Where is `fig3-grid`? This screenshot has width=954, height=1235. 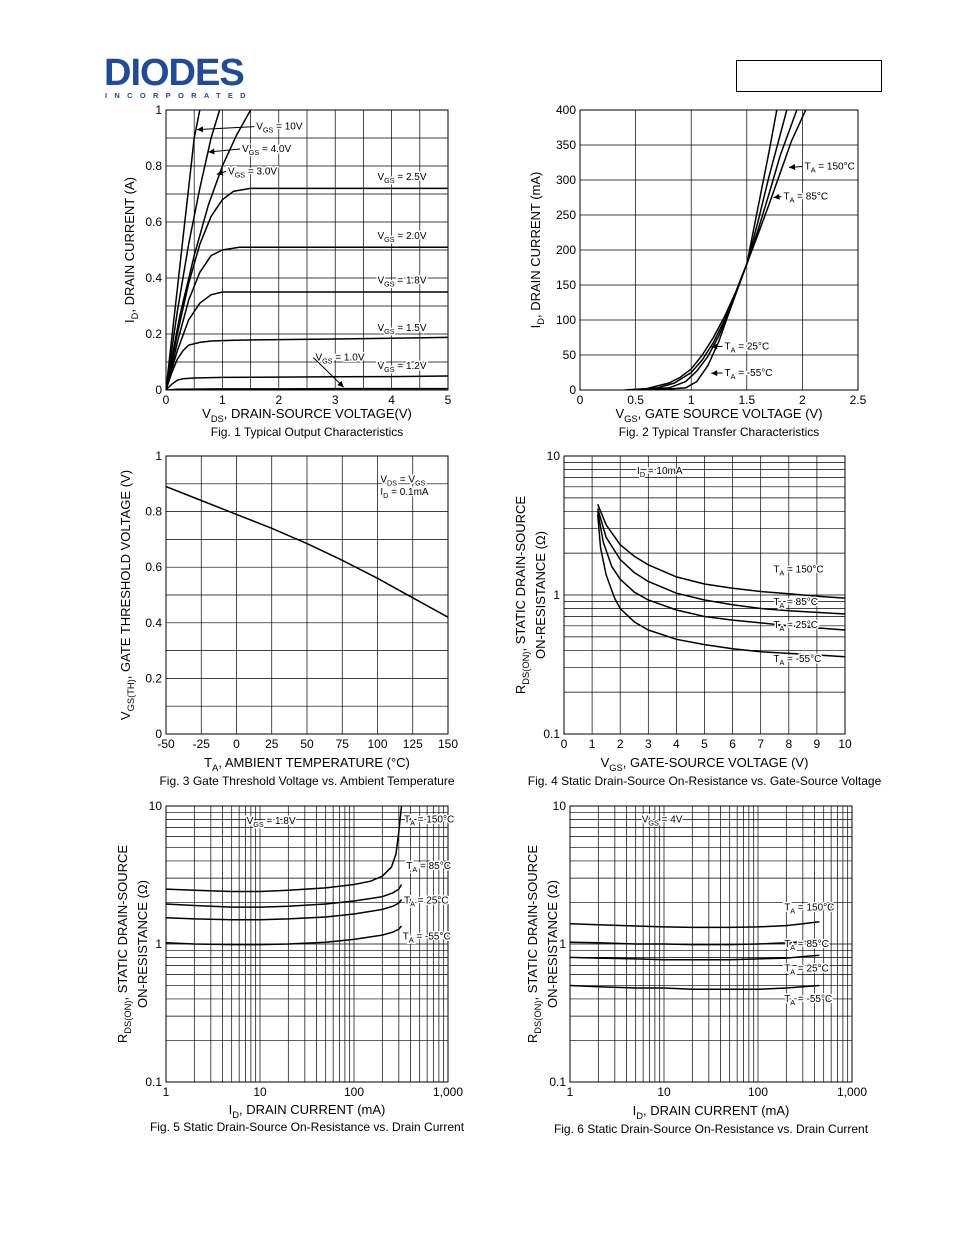
fig3-grid is located at coordinates (307, 595).